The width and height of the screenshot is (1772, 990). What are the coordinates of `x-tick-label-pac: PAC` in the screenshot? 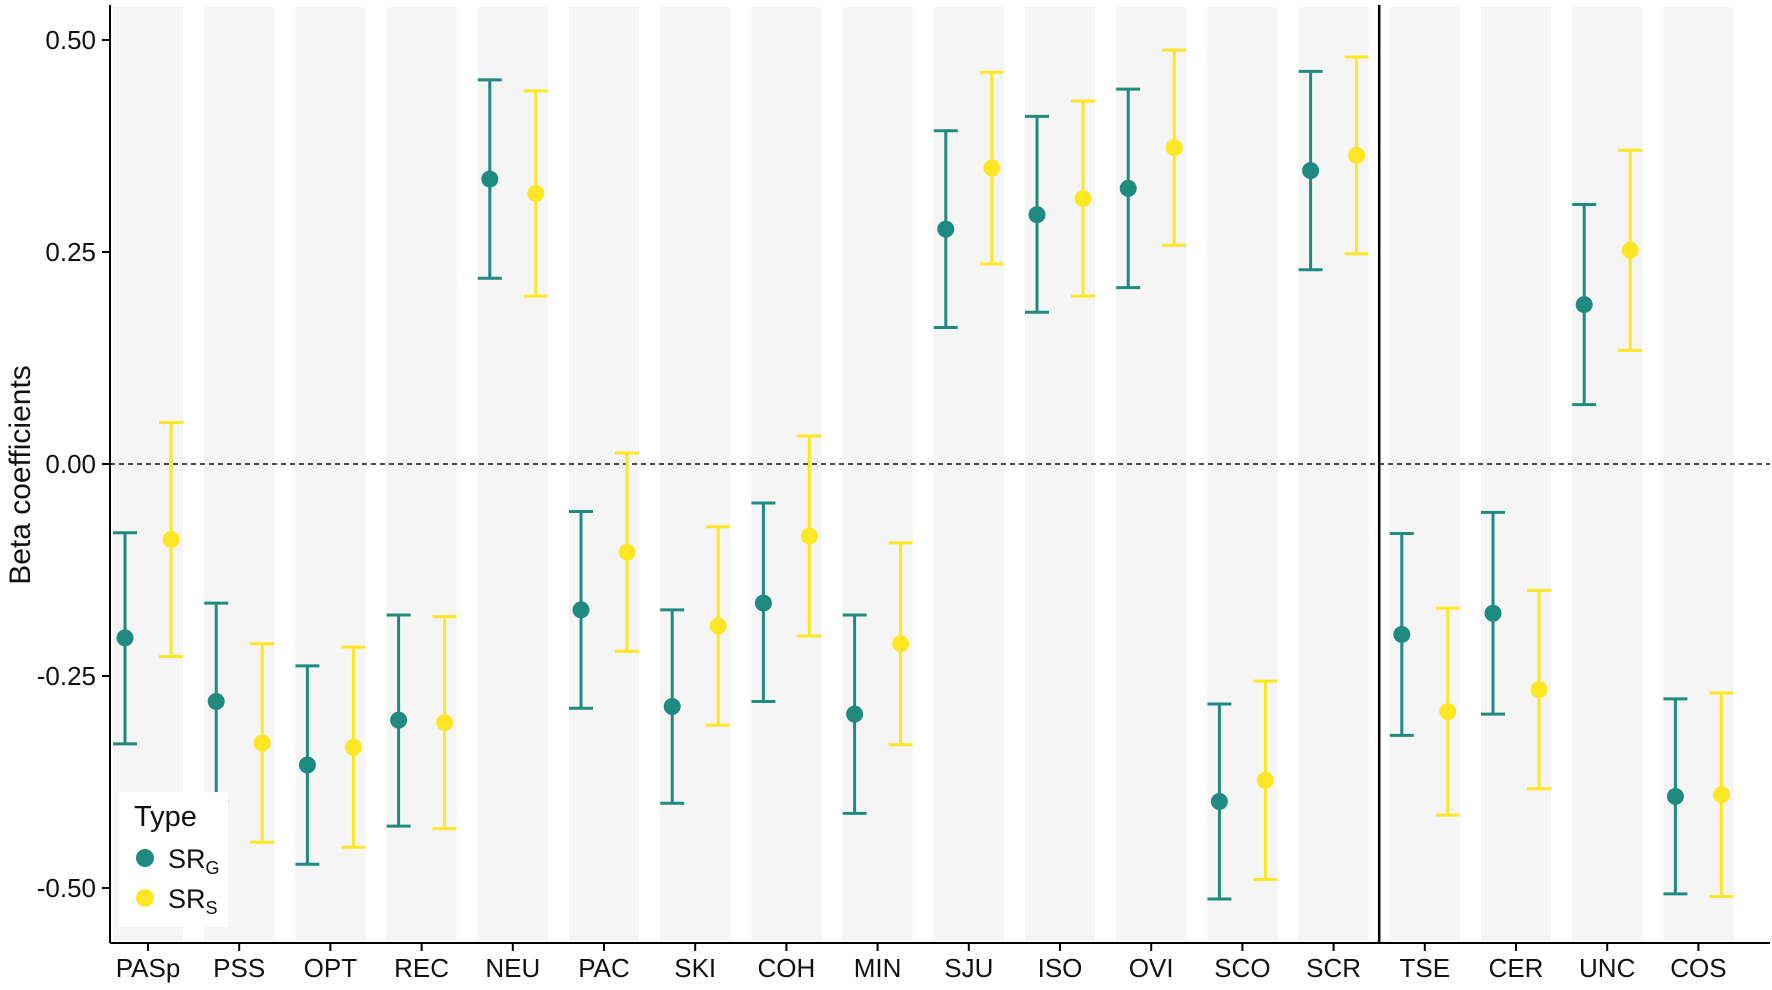 It's located at (604, 968).